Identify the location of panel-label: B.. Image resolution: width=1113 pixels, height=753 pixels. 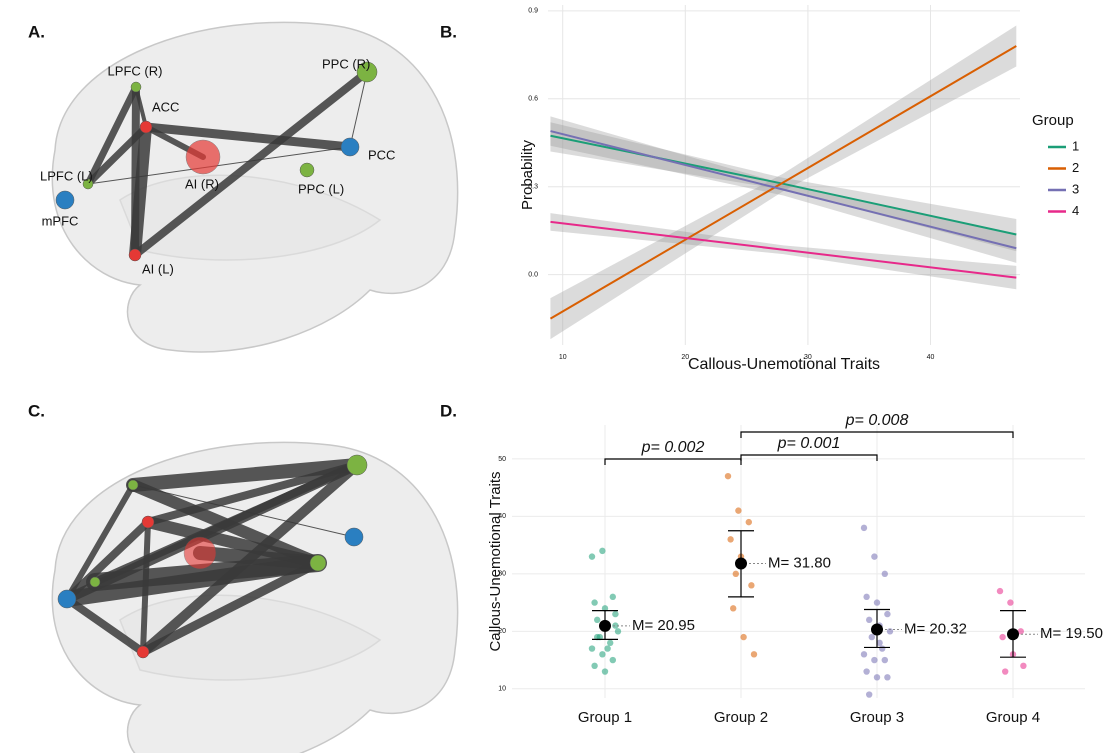
(448, 31).